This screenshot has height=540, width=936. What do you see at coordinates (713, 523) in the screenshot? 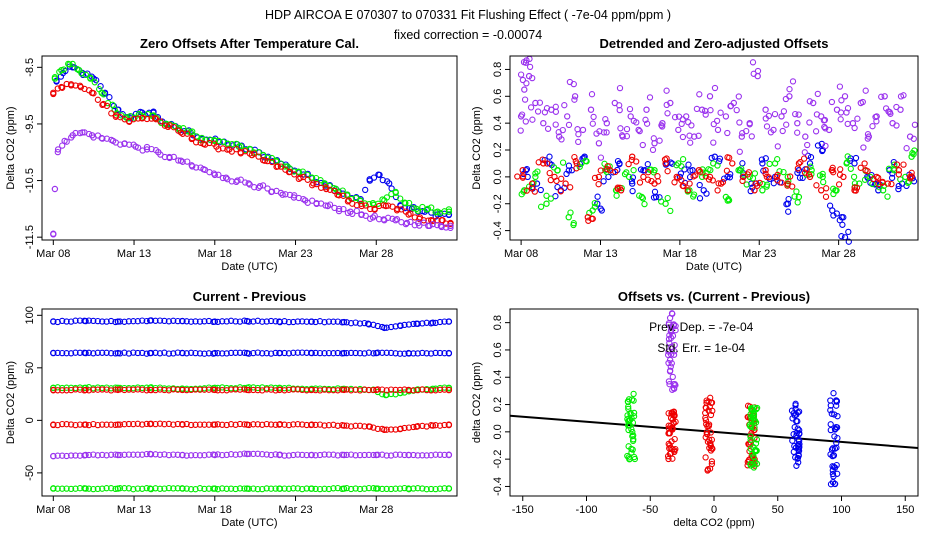
I see `x-axis-label: delta CO2 (ppm)` at bounding box center [713, 523].